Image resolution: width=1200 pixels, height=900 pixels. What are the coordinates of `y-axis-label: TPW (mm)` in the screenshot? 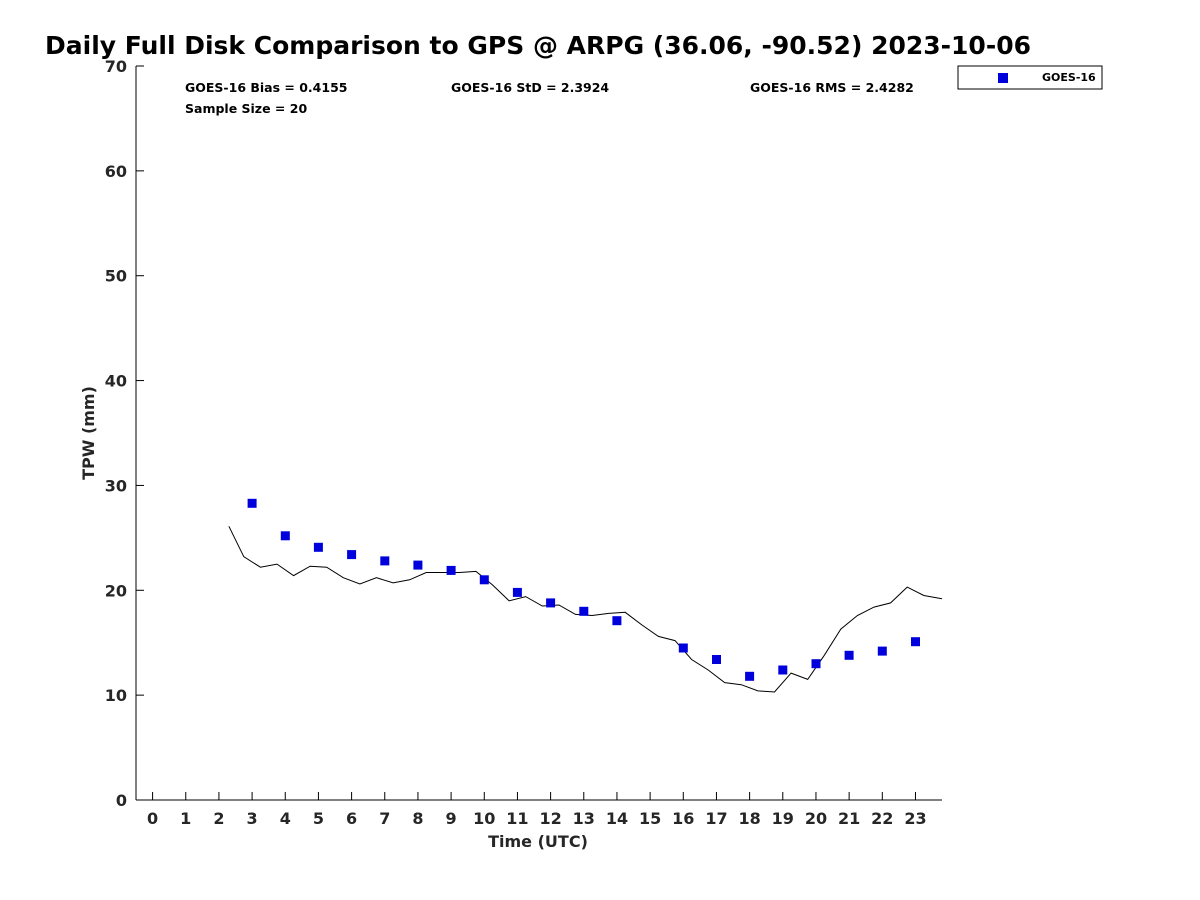 It's located at (88, 433).